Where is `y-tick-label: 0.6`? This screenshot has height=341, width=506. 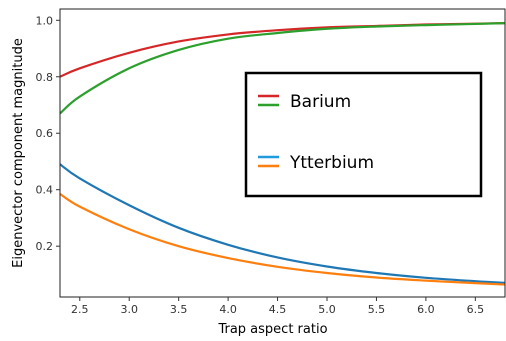
y-tick-label: 0.6 is located at coordinates (45, 133).